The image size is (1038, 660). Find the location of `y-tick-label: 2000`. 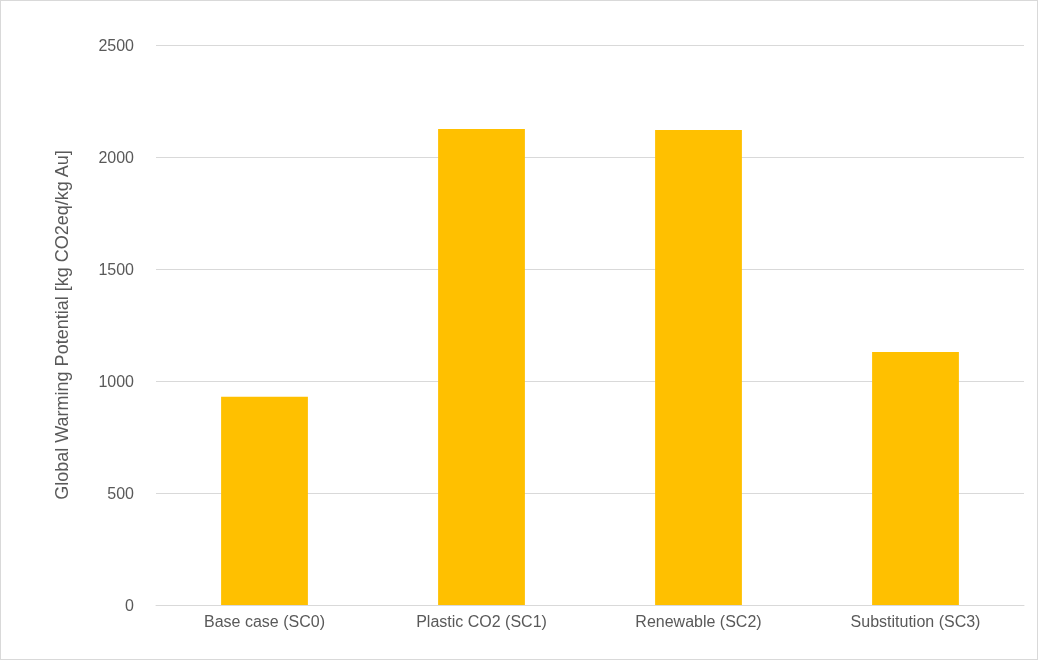

y-tick-label: 2000 is located at coordinates (116, 157).